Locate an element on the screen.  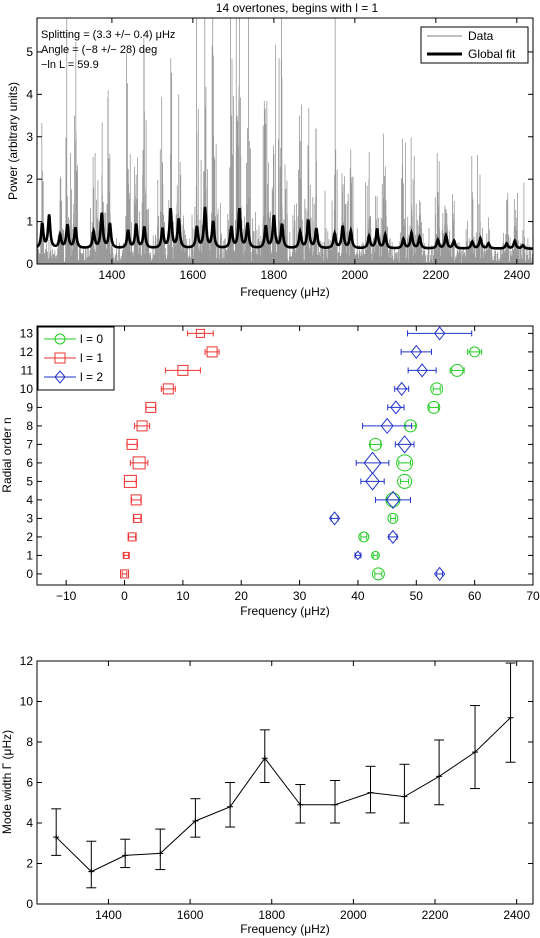
spectrum-y-tick-label: 2 is located at coordinates (29, 179).